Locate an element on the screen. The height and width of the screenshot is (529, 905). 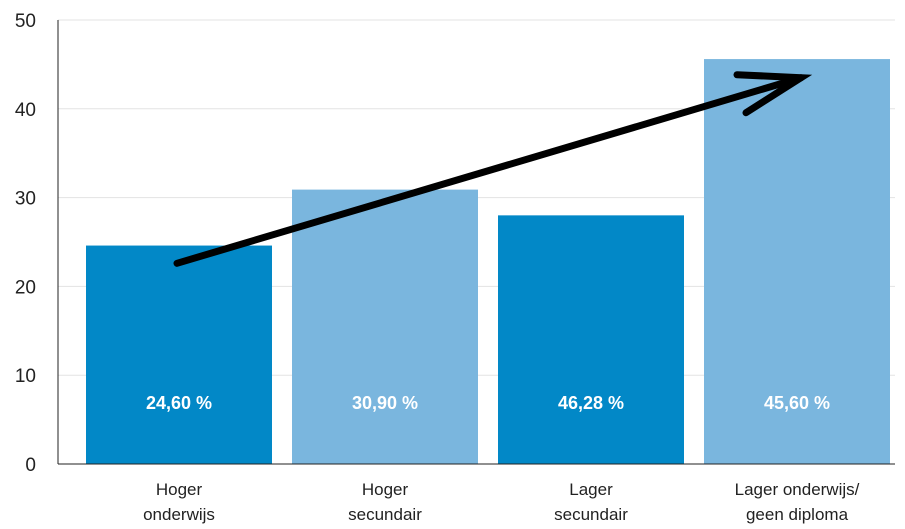
x-tick-label: geen diploma is located at coordinates (797, 514).